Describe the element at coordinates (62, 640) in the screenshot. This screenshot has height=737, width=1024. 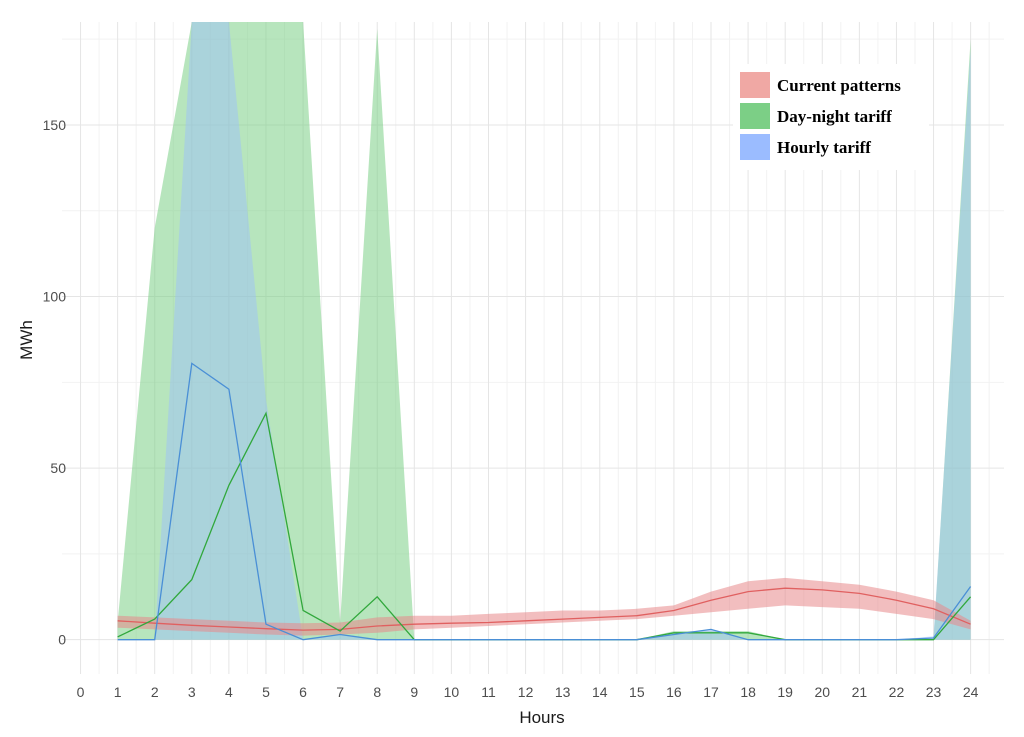
I see `y-tick-label: 0` at that location.